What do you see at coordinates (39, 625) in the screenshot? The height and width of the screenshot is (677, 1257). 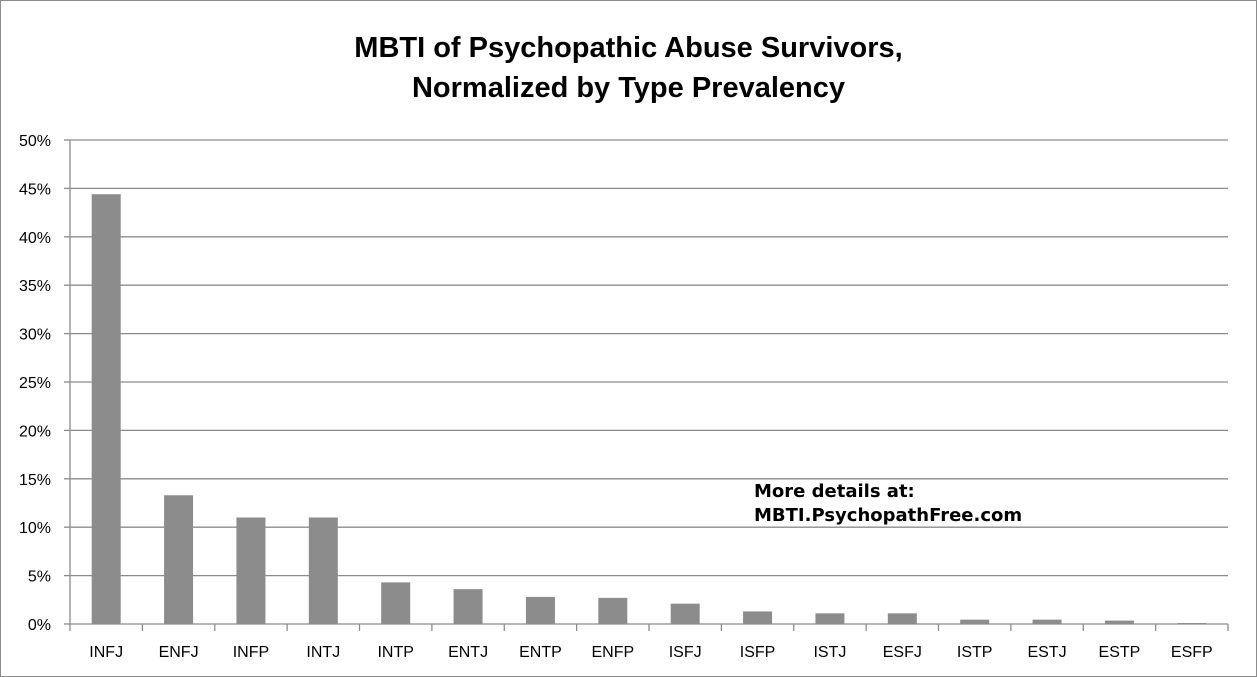 I see `y-tick-label: 0%` at bounding box center [39, 625].